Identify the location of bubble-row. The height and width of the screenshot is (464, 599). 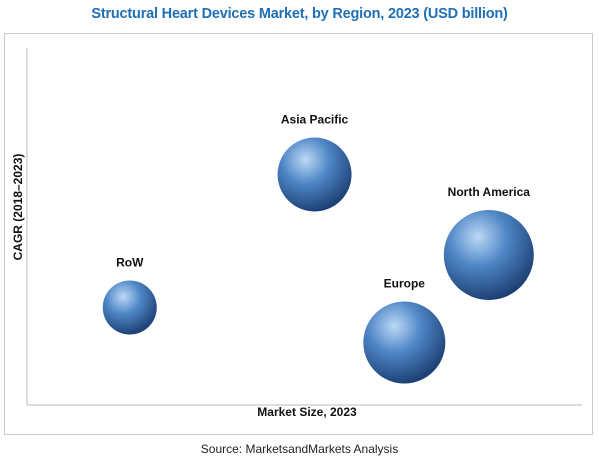
(129, 307).